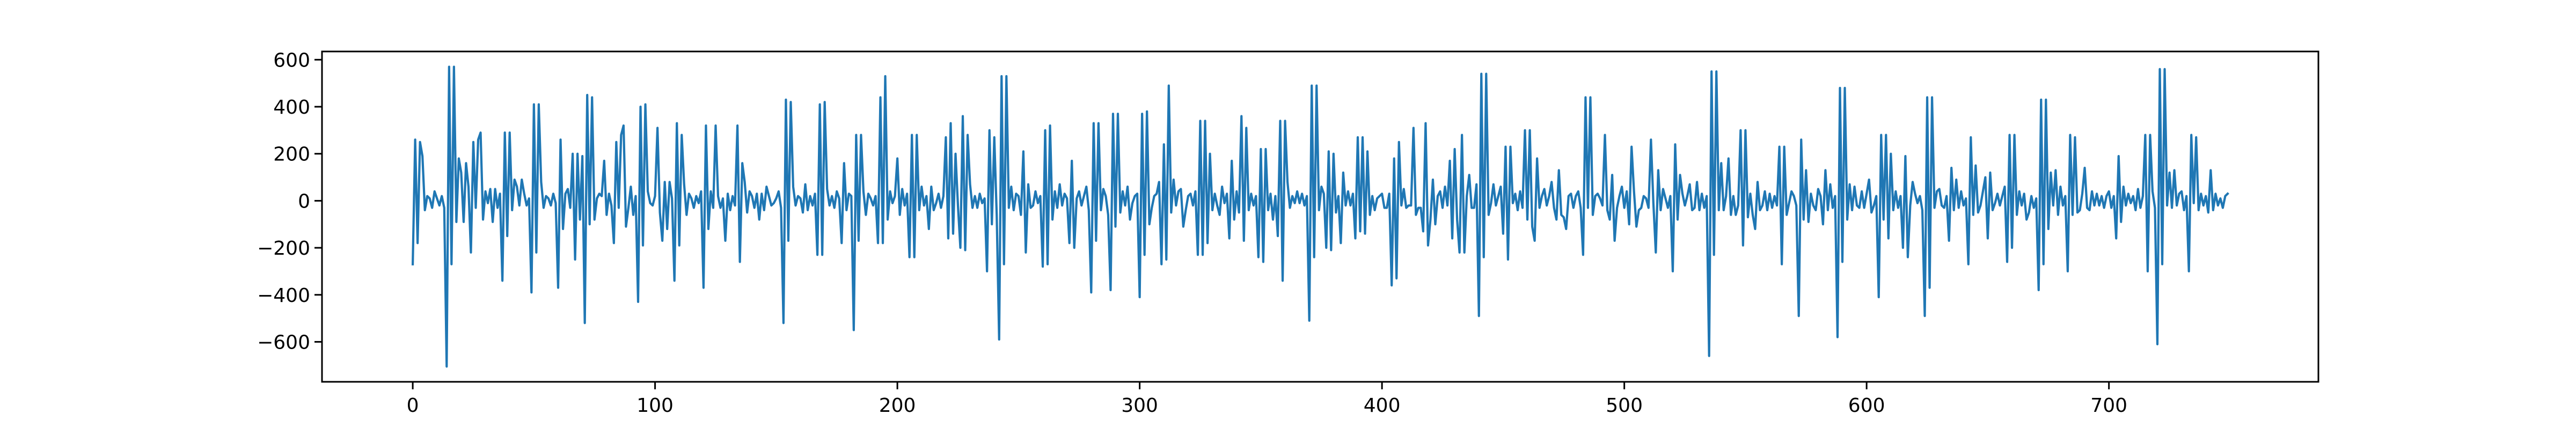 The height and width of the screenshot is (429, 2576). I want to click on x-tick-label: 100, so click(655, 406).